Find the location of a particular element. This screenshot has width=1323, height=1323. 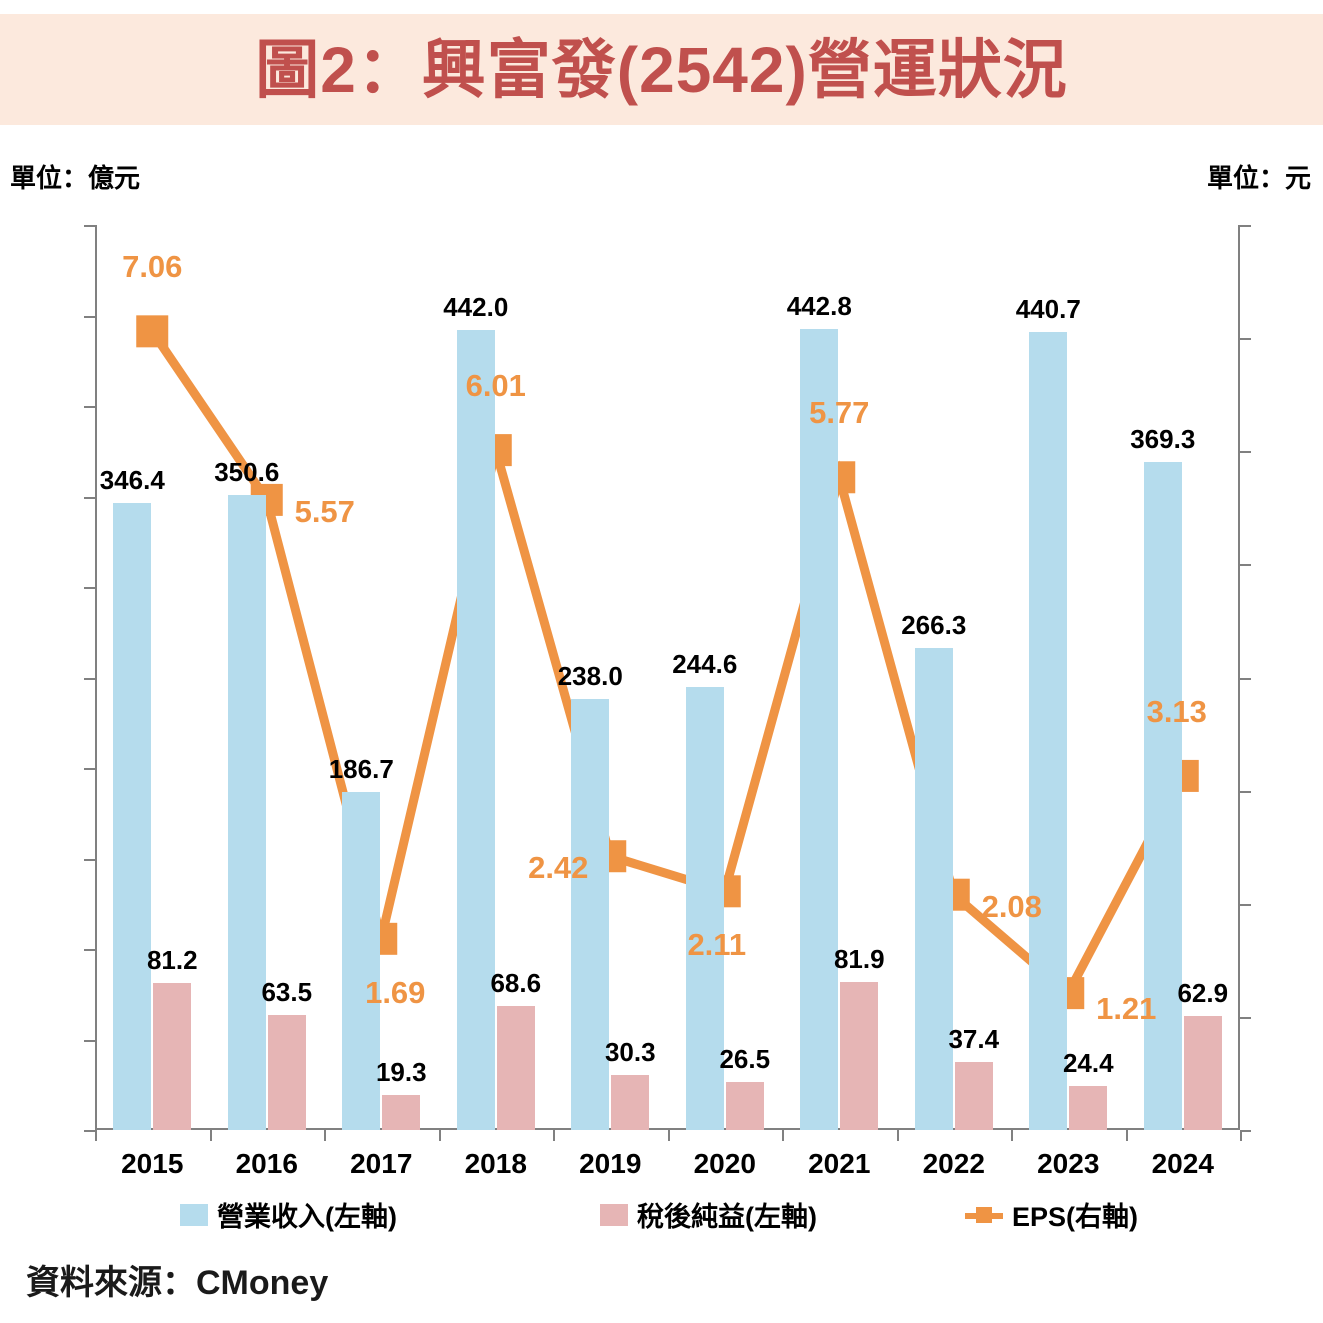

revenue-value-label: 186.7 is located at coordinates (361, 769).